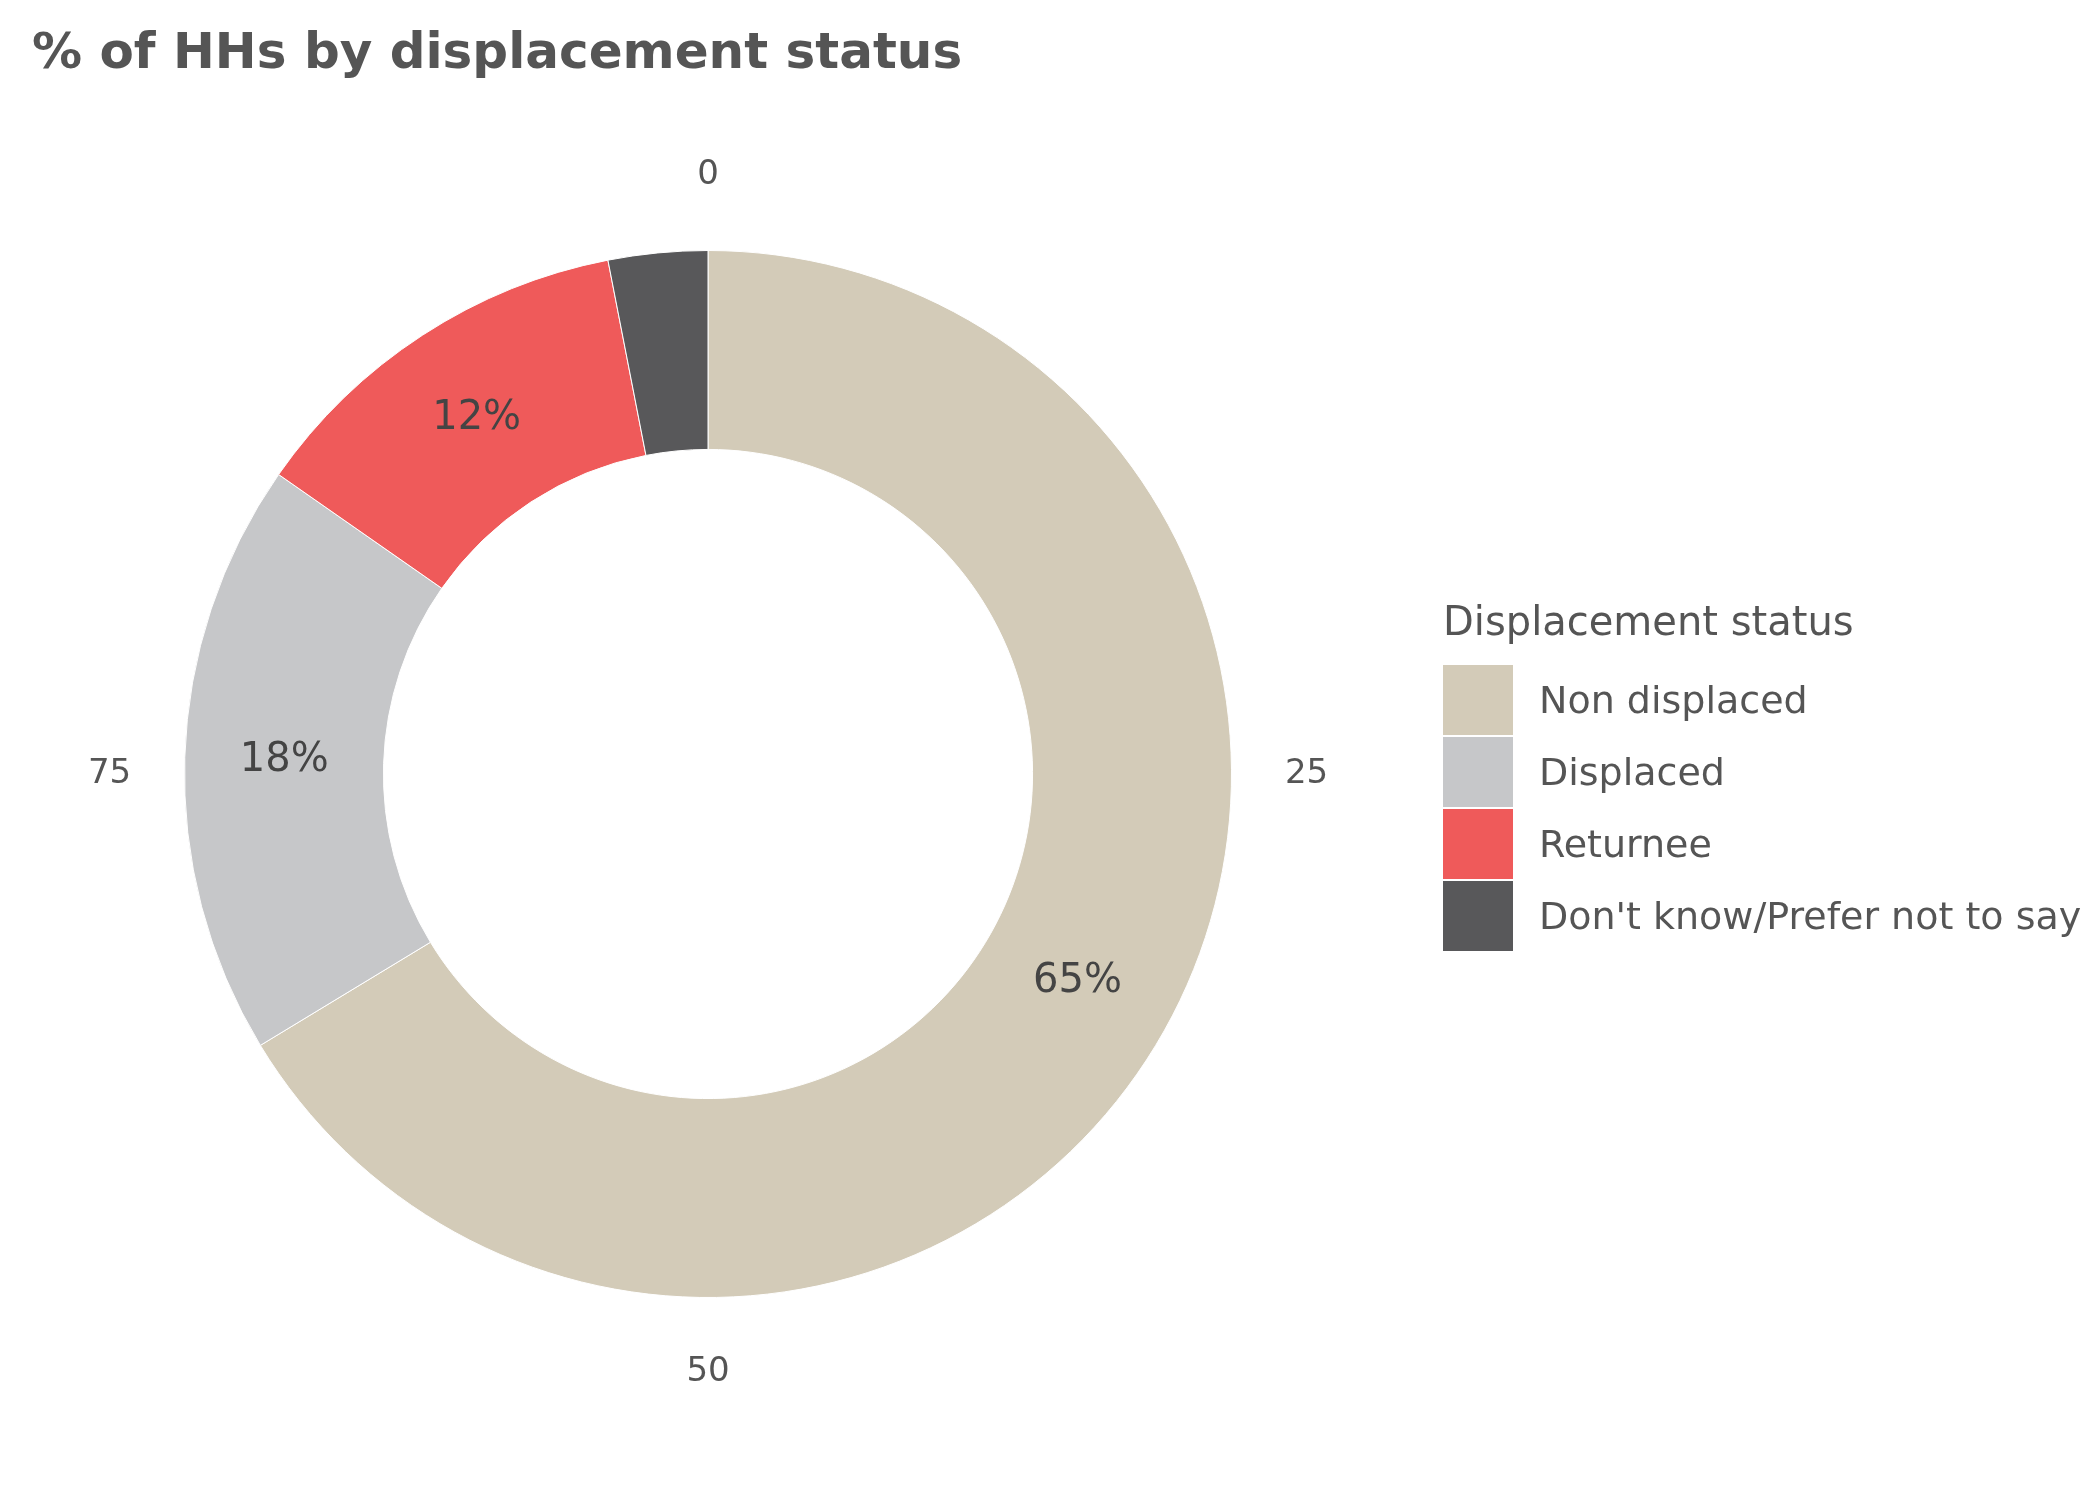  I want to click on text: 75, so click(109, 770).